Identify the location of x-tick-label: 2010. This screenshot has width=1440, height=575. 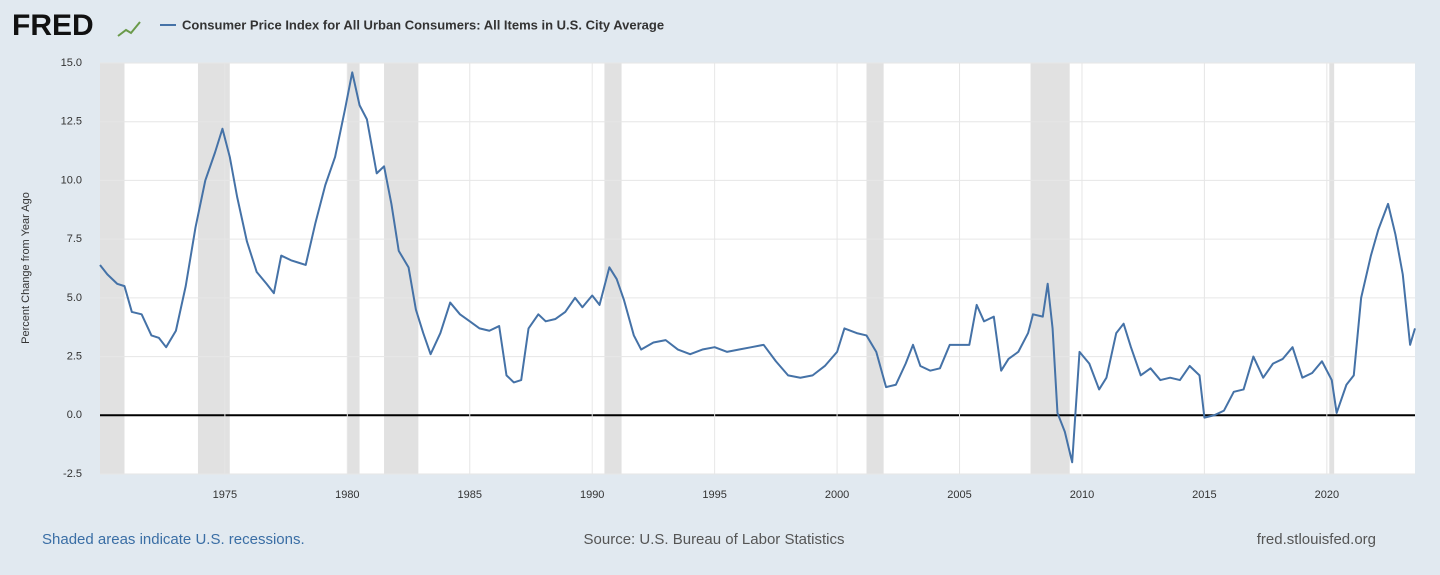
(1082, 495).